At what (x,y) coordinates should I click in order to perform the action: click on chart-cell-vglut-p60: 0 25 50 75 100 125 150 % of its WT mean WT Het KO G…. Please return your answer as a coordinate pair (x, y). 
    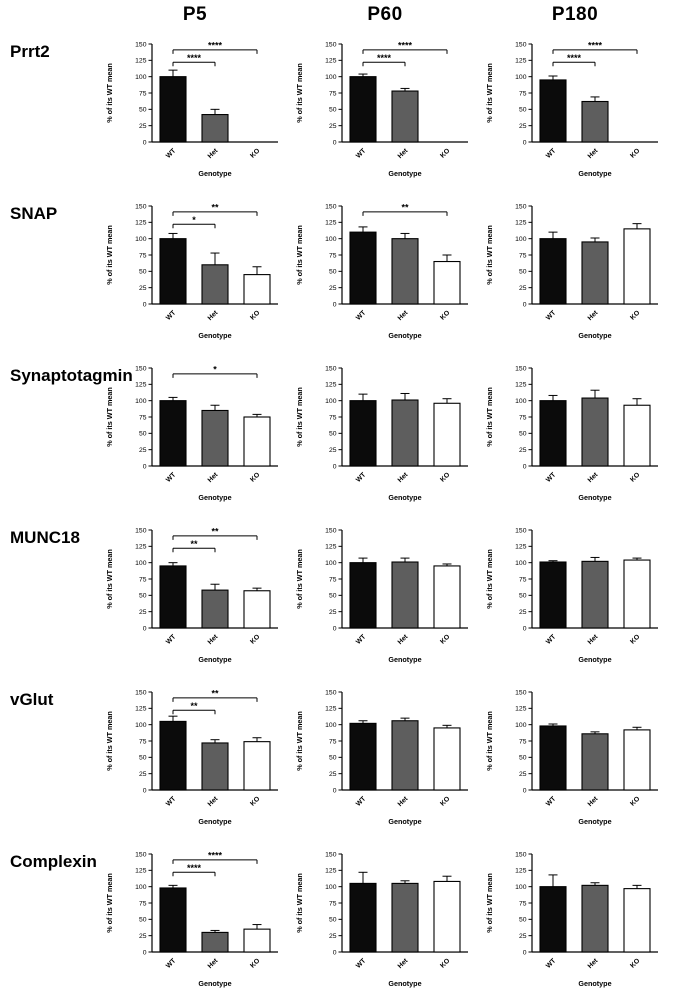
    Looking at the image, I should click on (385, 758).